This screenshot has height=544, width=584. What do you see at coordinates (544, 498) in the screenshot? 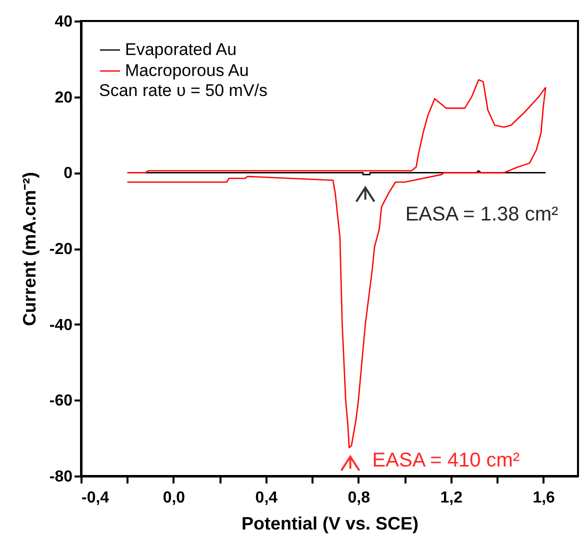
I see `x-tick-label: 1,6` at bounding box center [544, 498].